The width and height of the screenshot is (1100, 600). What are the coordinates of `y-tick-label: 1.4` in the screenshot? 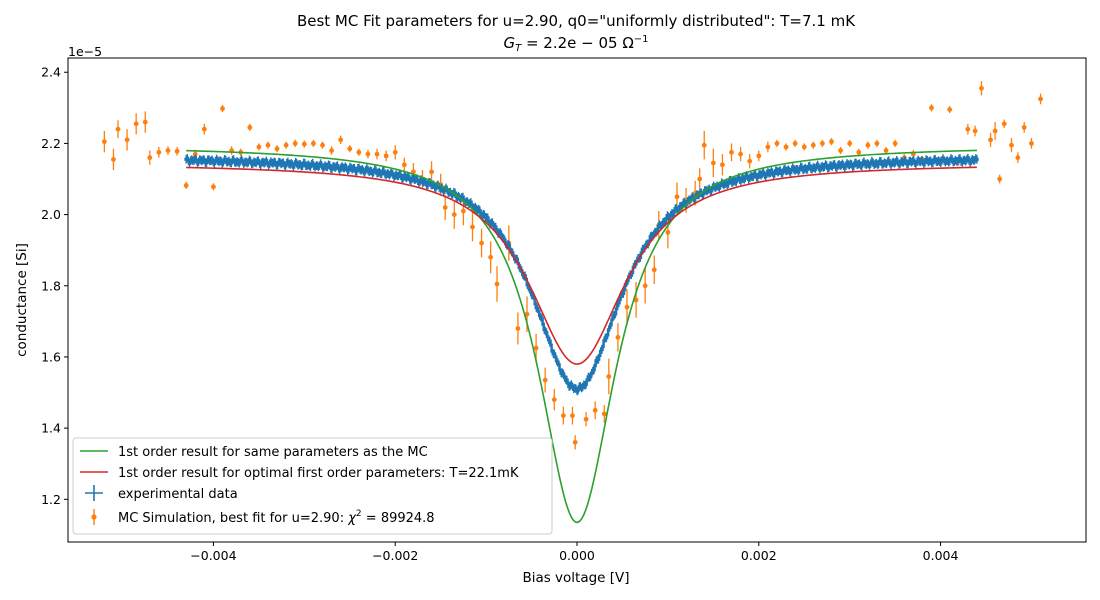 It's located at (51, 428).